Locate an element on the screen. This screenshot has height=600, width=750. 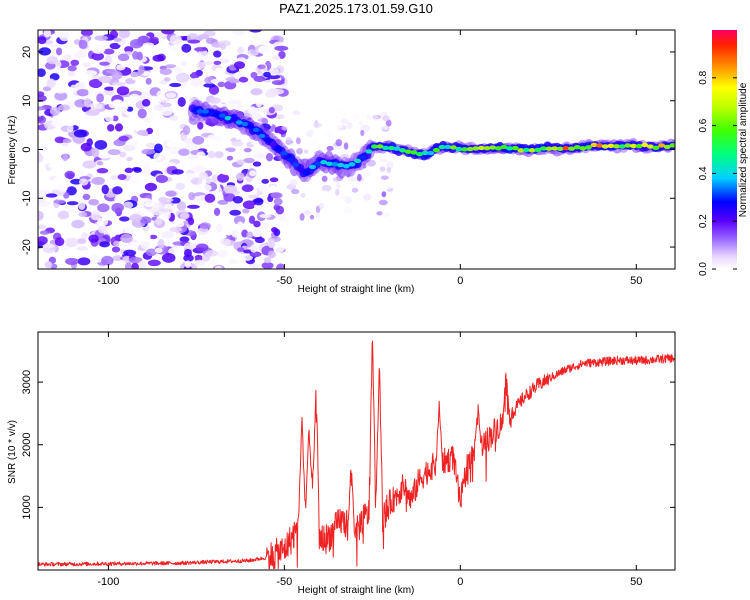
spectrogram-x-tick-label: -50 is located at coordinates (284, 281).